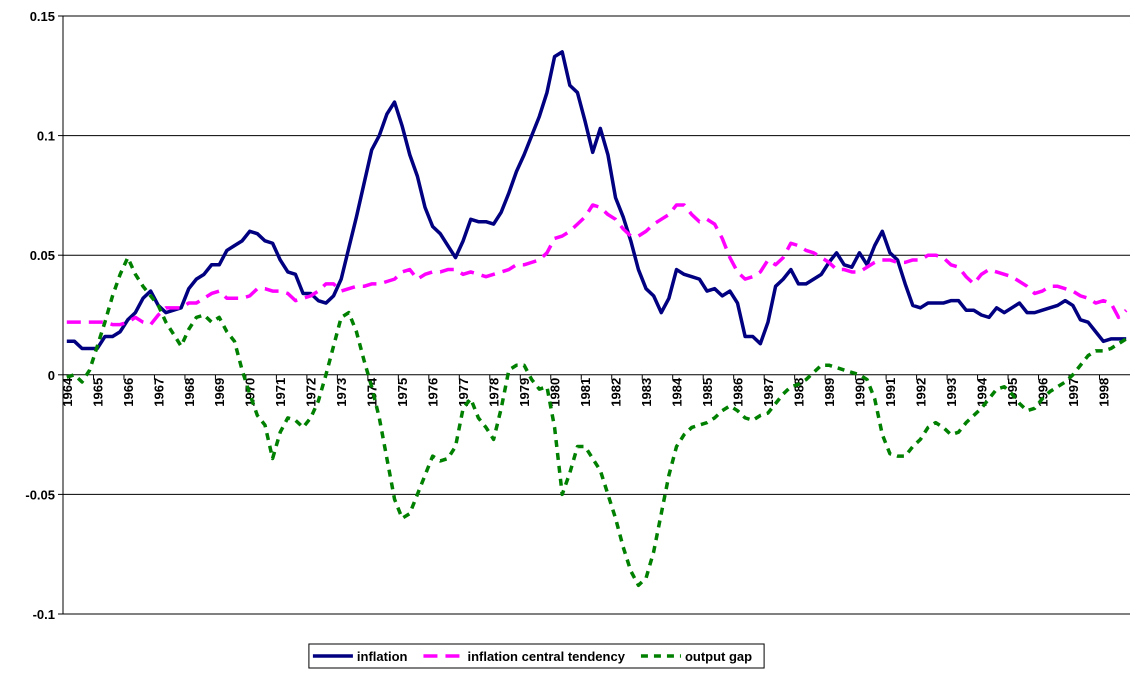 This screenshot has width=1132, height=677. I want to click on y-tick-label: 0.15, so click(42, 16).